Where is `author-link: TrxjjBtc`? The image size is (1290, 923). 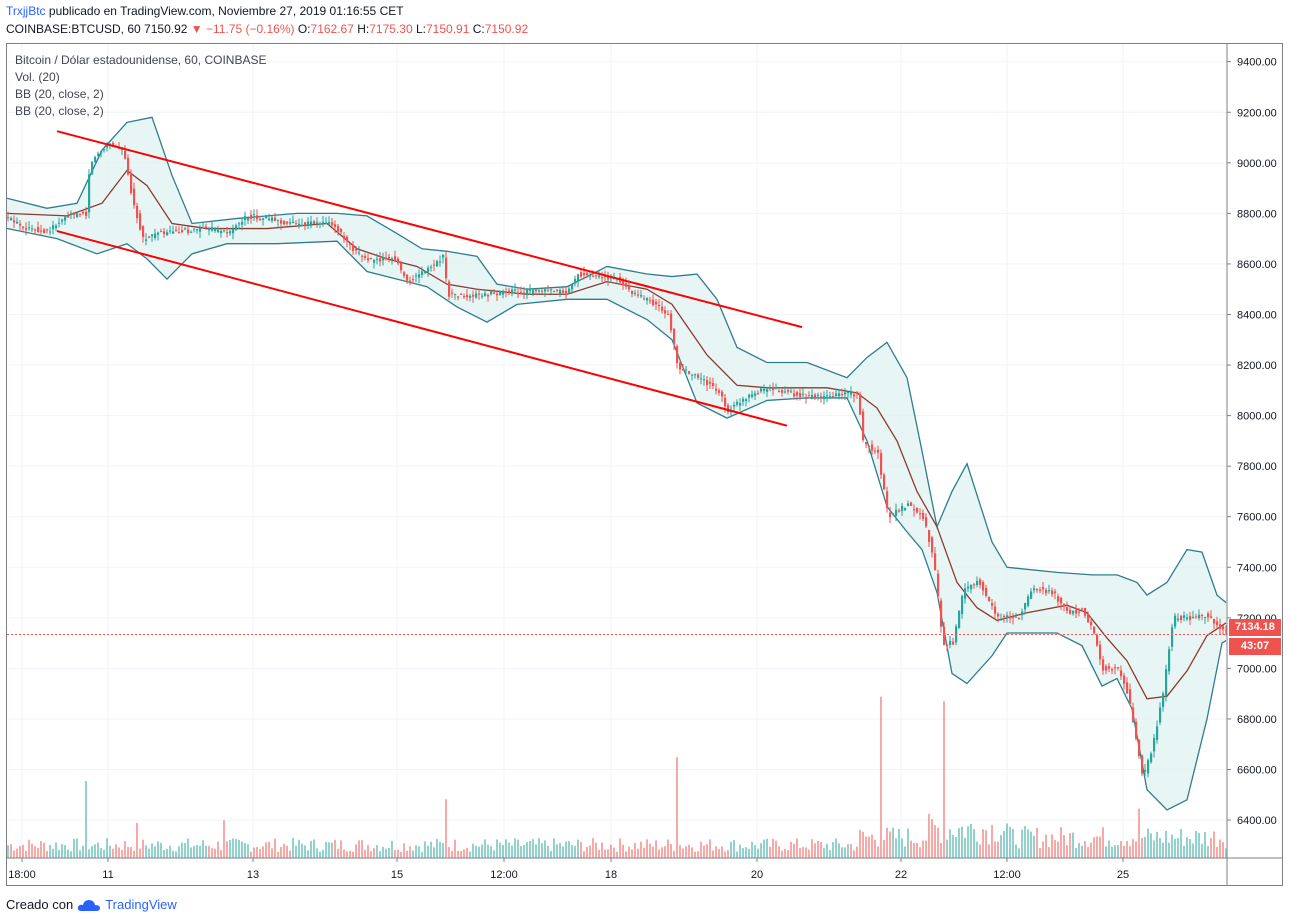 author-link: TrxjjBtc is located at coordinates (26, 11).